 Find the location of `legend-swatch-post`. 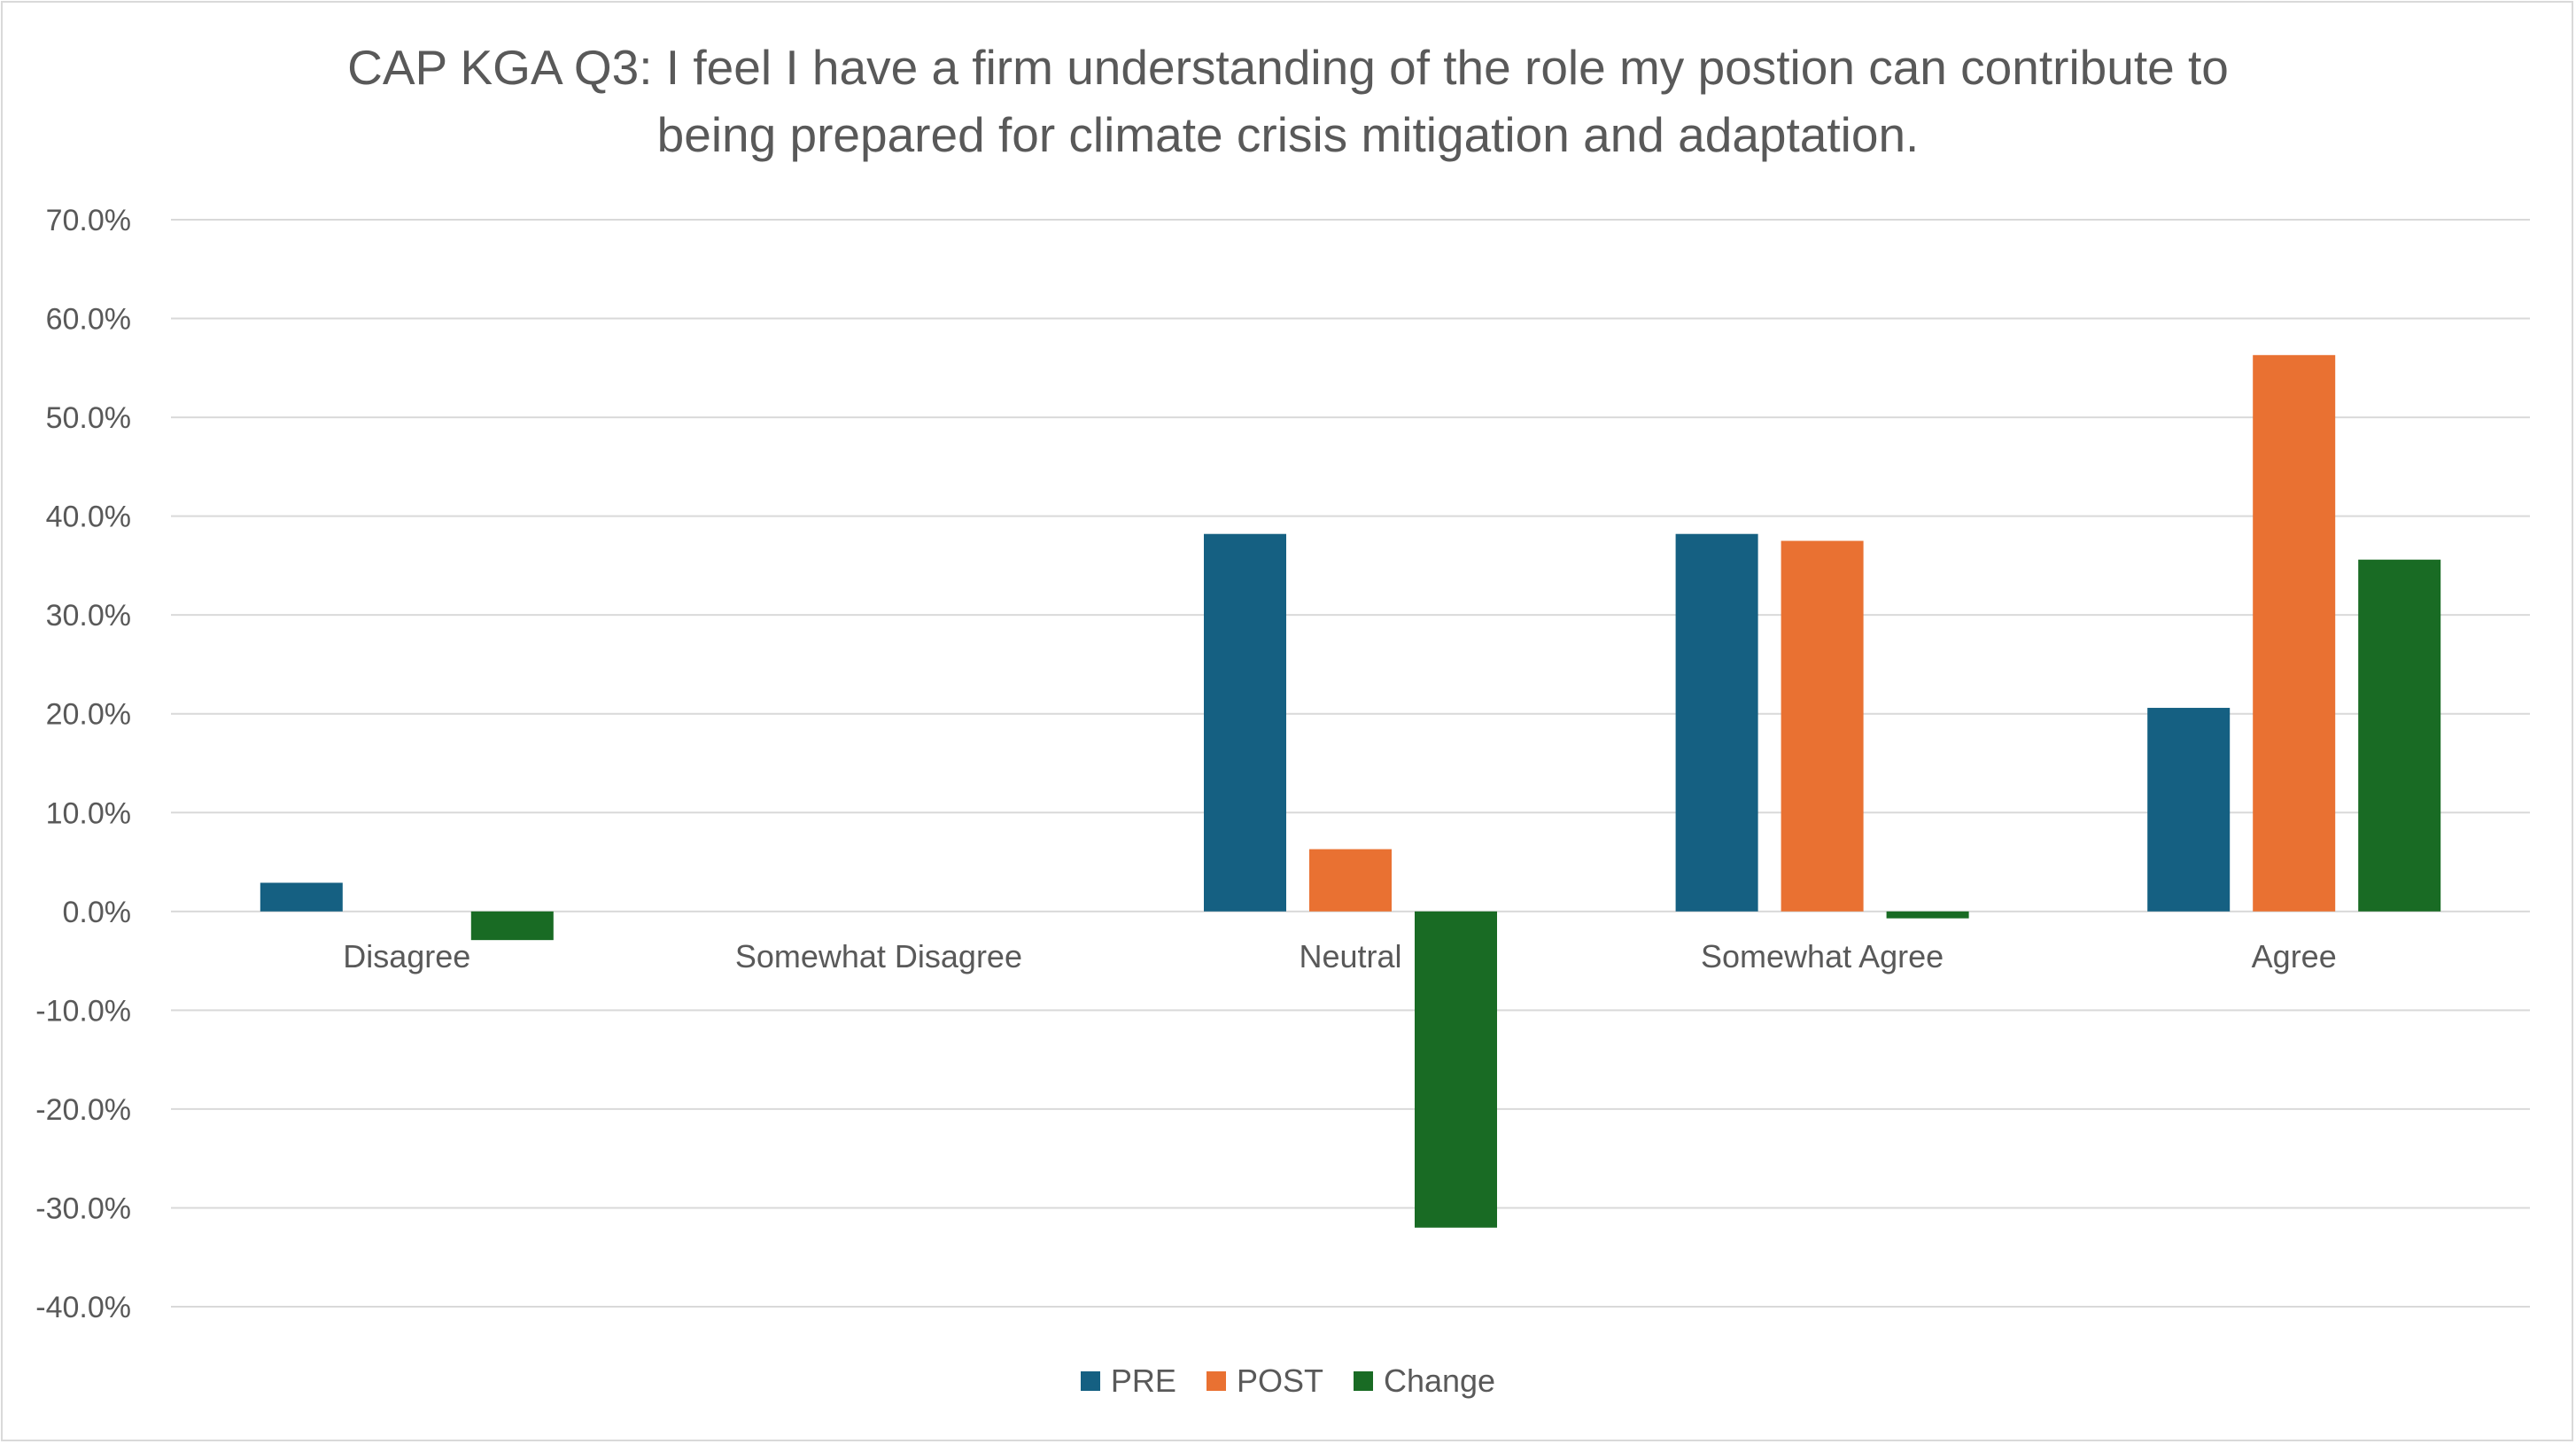

legend-swatch-post is located at coordinates (1216, 1381).